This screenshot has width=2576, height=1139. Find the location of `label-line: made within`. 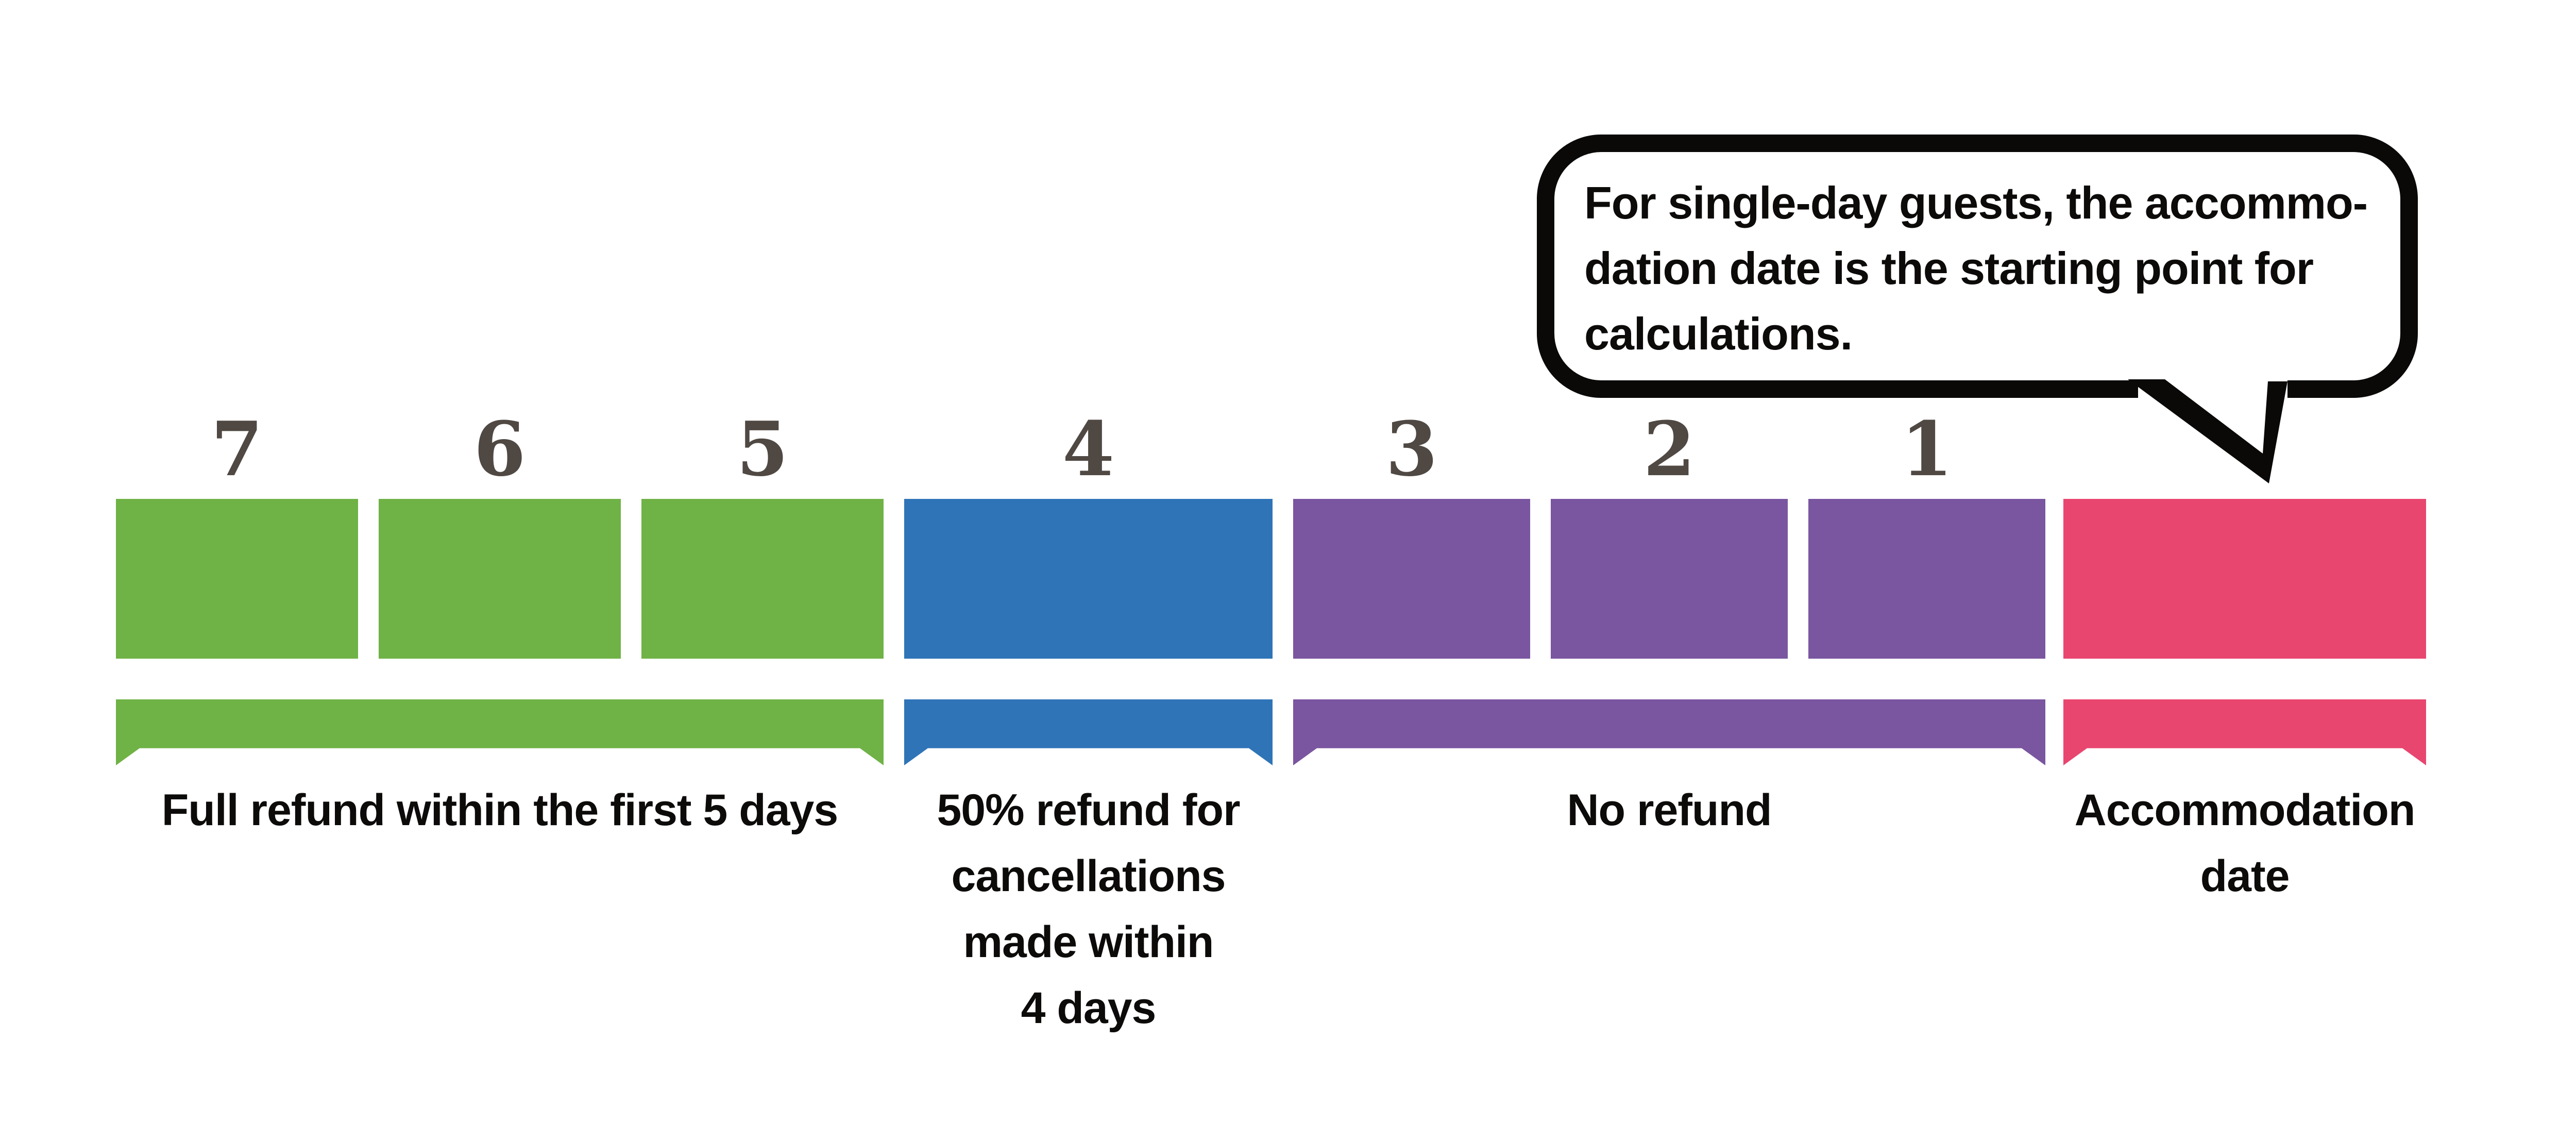

label-line: made within is located at coordinates (1088, 942).